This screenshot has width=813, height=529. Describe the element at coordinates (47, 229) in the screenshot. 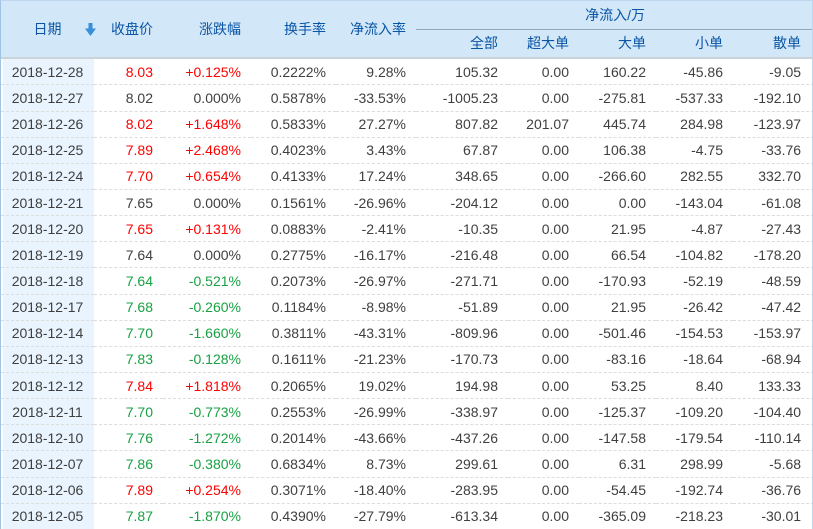

I see `date-cell: 2018-12-20` at that location.